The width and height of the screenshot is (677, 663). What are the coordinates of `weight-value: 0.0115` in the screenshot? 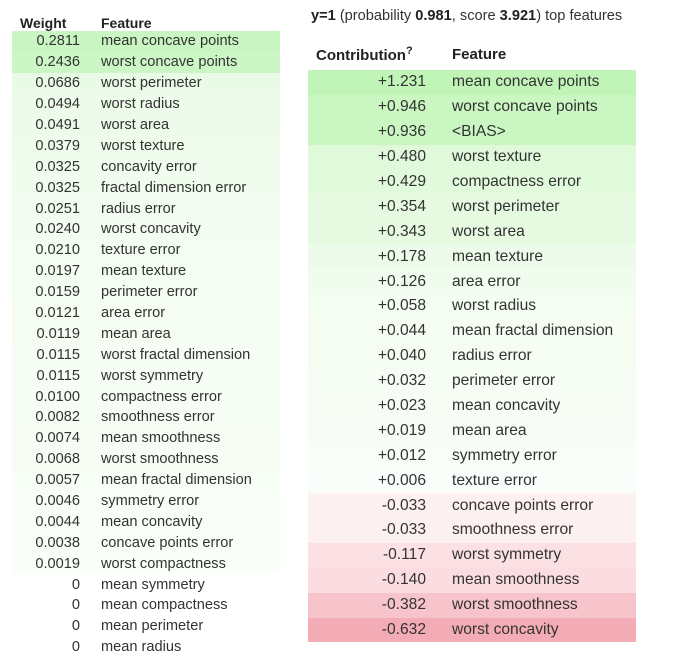 It's located at (58, 375).